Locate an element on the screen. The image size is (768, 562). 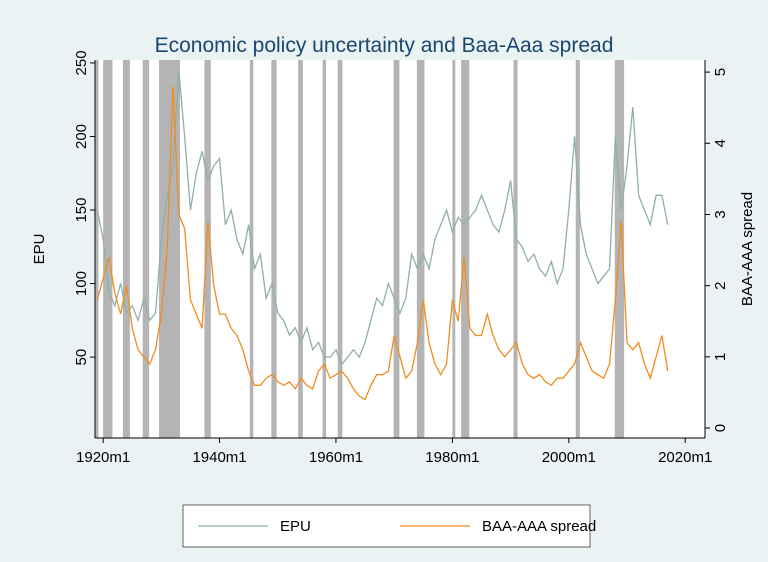
legend-label: EPU is located at coordinates (295, 526).